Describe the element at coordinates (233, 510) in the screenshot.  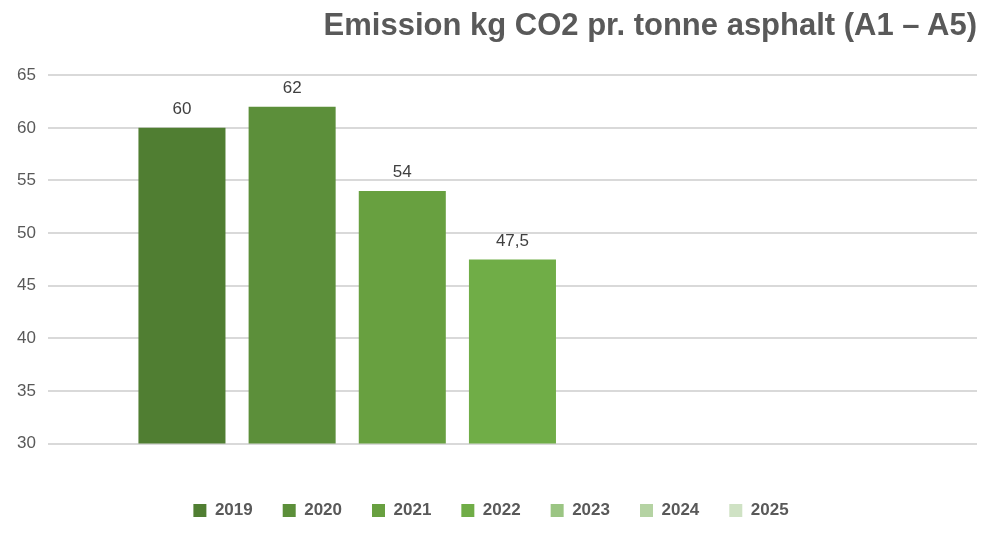
I see `legend-label: 2019` at that location.